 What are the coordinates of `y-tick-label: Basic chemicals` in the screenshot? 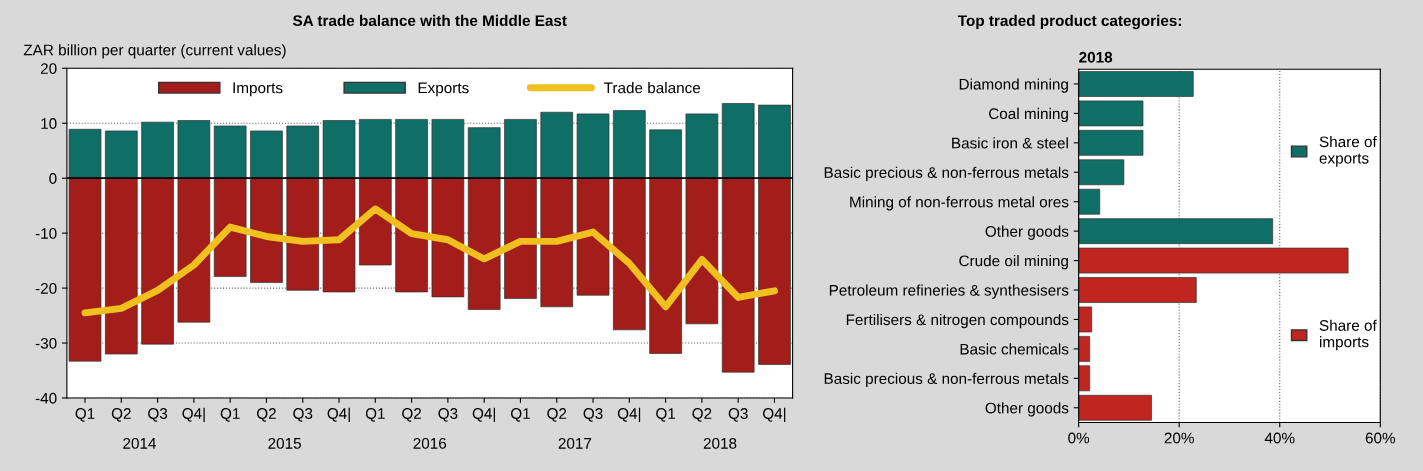 It's located at (1014, 349).